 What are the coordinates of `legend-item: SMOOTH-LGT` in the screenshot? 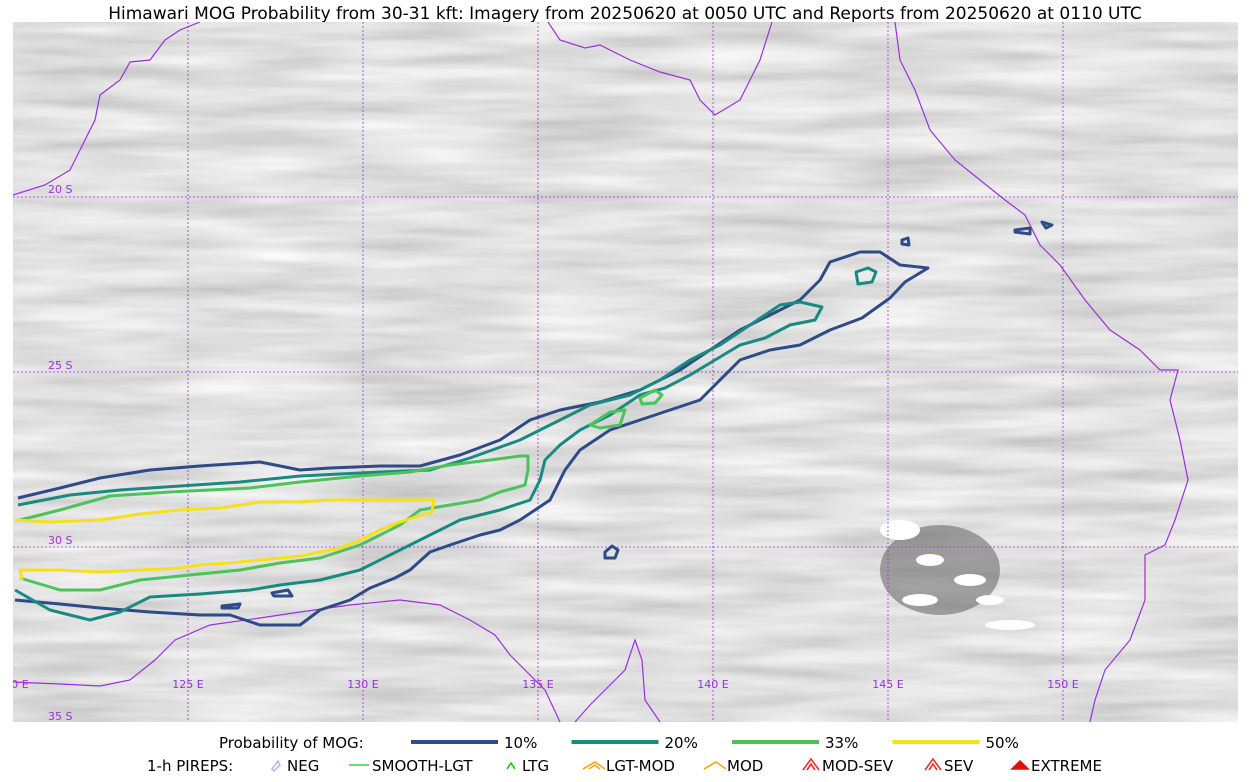 It's located at (422, 766).